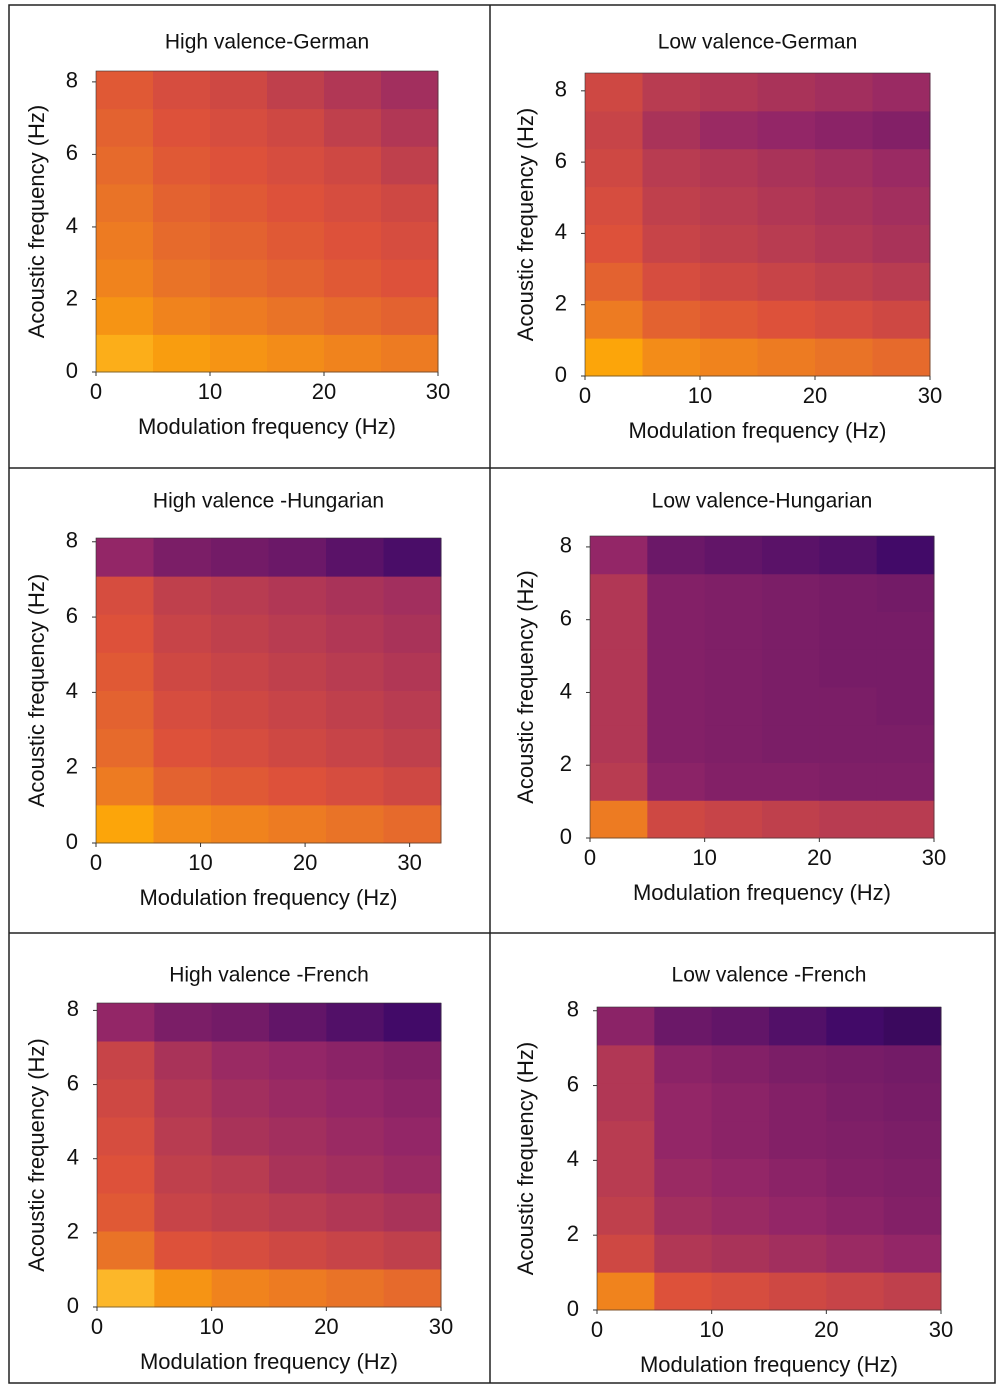 Image resolution: width=997 pixels, height=1386 pixels. What do you see at coordinates (769, 975) in the screenshot?
I see `chart-title: Low valence -French` at bounding box center [769, 975].